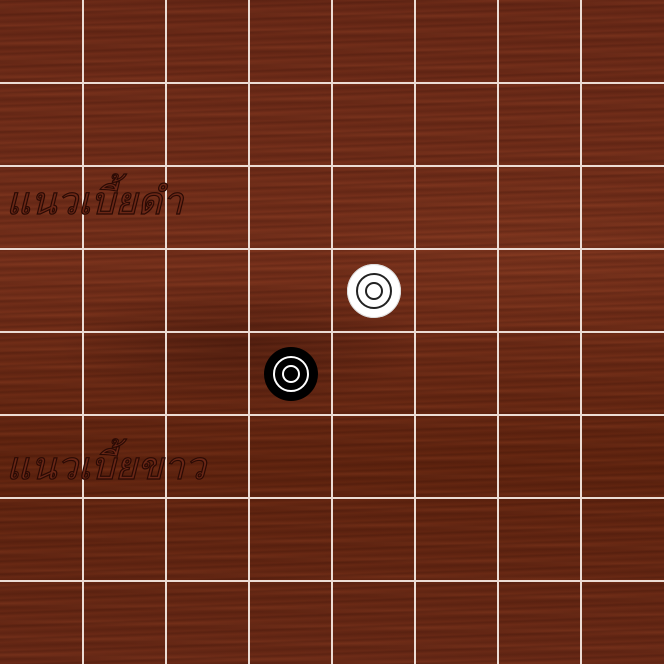 The width and height of the screenshot is (664, 664). What do you see at coordinates (290, 622) in the screenshot?
I see `board-cell-r7-c3` at bounding box center [290, 622].